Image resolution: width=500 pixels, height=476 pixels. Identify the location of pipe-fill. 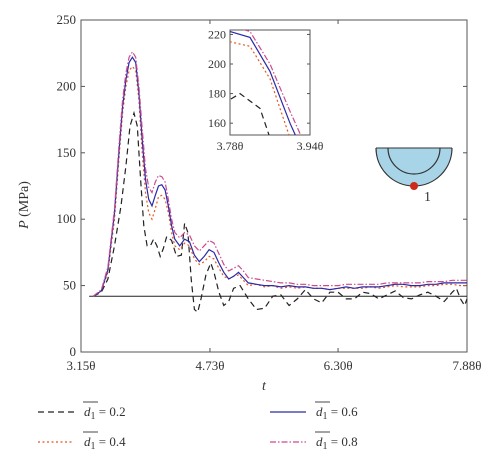
(414, 167).